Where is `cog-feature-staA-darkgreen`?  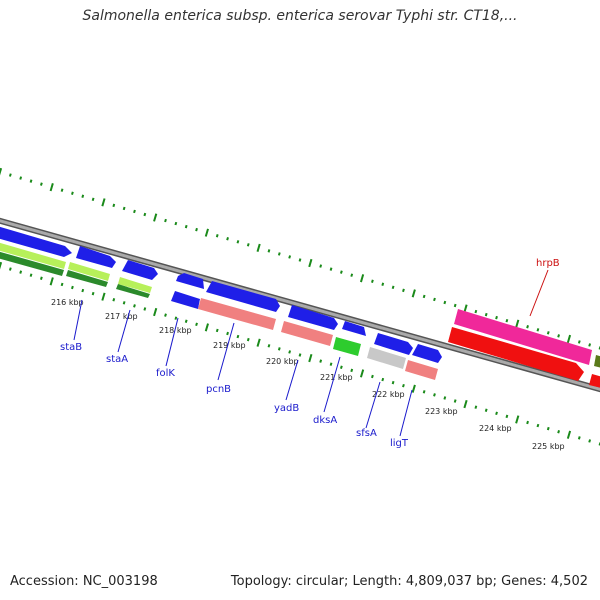
cog-feature-staA-darkgreen is located at coordinates (133, 291).